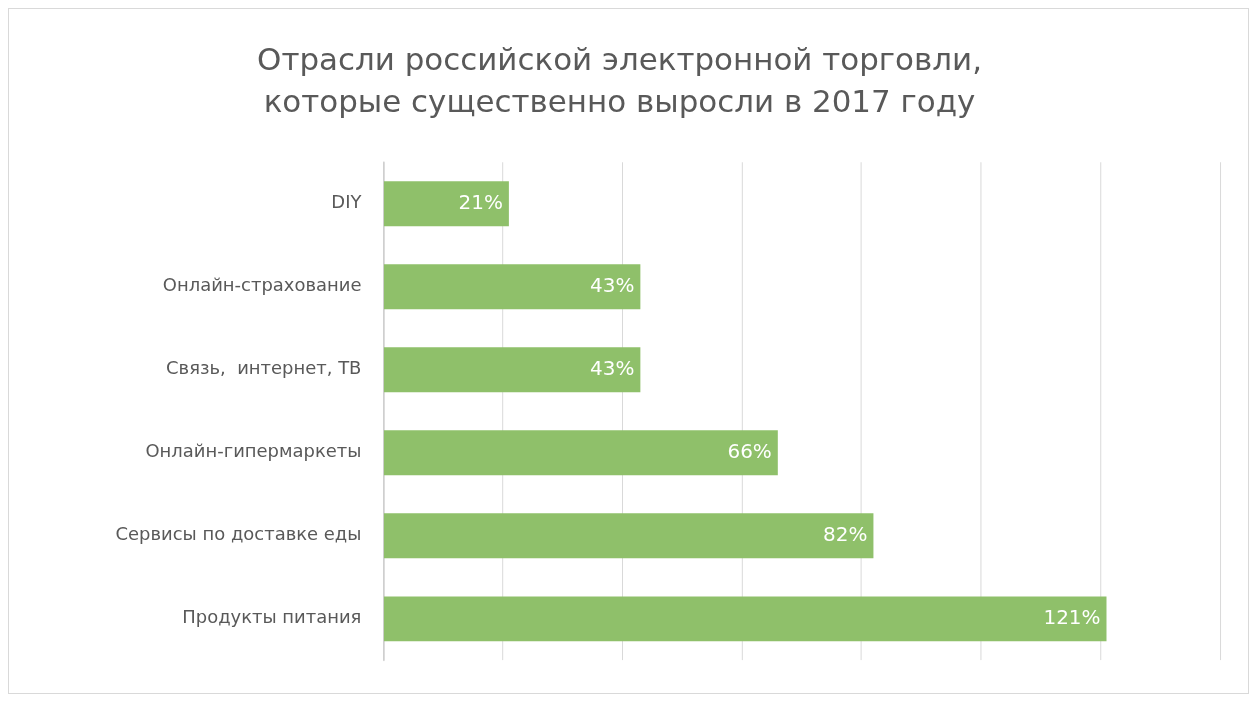 The image size is (1259, 704). I want to click on y-tick-label: Онлайн-гипермаркеты, so click(253, 451).